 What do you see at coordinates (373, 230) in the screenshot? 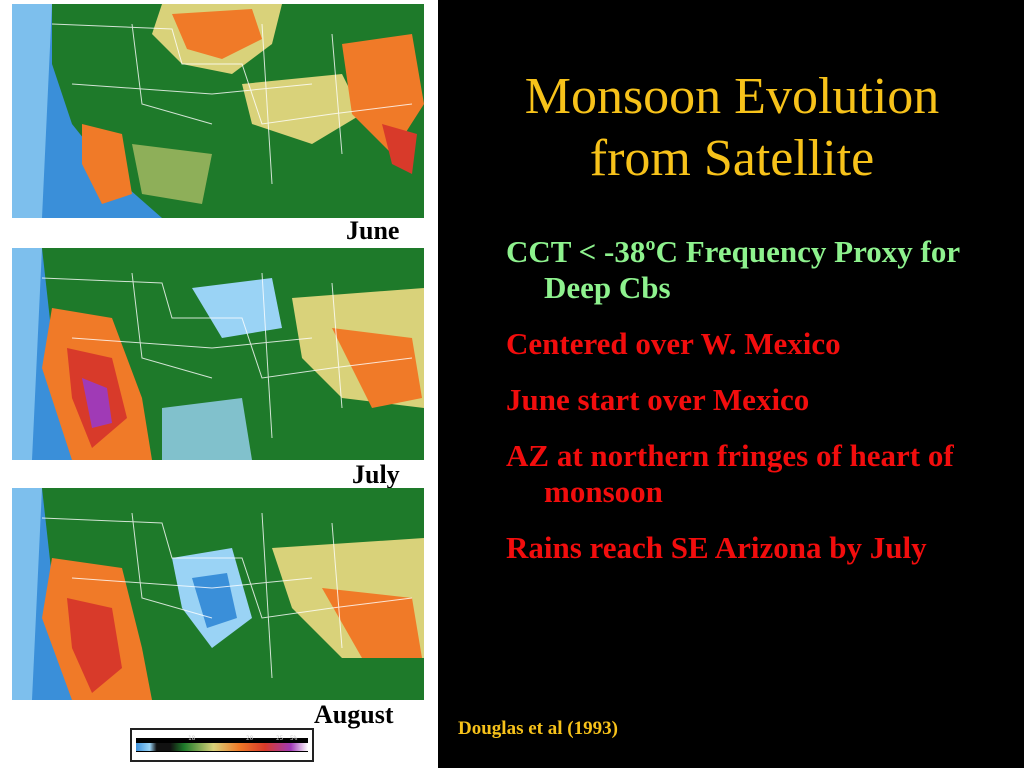
I see `map-label-june: June` at bounding box center [373, 230].